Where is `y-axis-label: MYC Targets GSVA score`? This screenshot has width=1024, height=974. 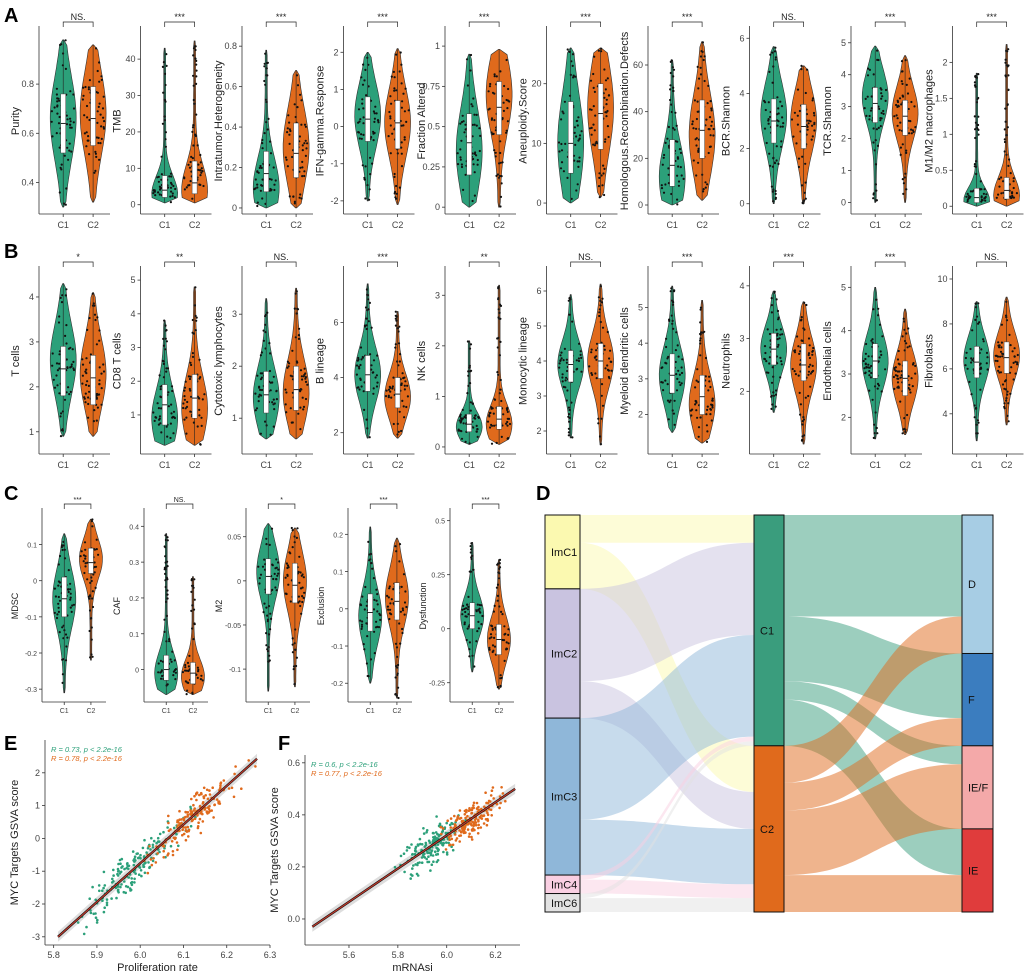
y-axis-label: MYC Targets GSVA score is located at coordinates (15, 843).